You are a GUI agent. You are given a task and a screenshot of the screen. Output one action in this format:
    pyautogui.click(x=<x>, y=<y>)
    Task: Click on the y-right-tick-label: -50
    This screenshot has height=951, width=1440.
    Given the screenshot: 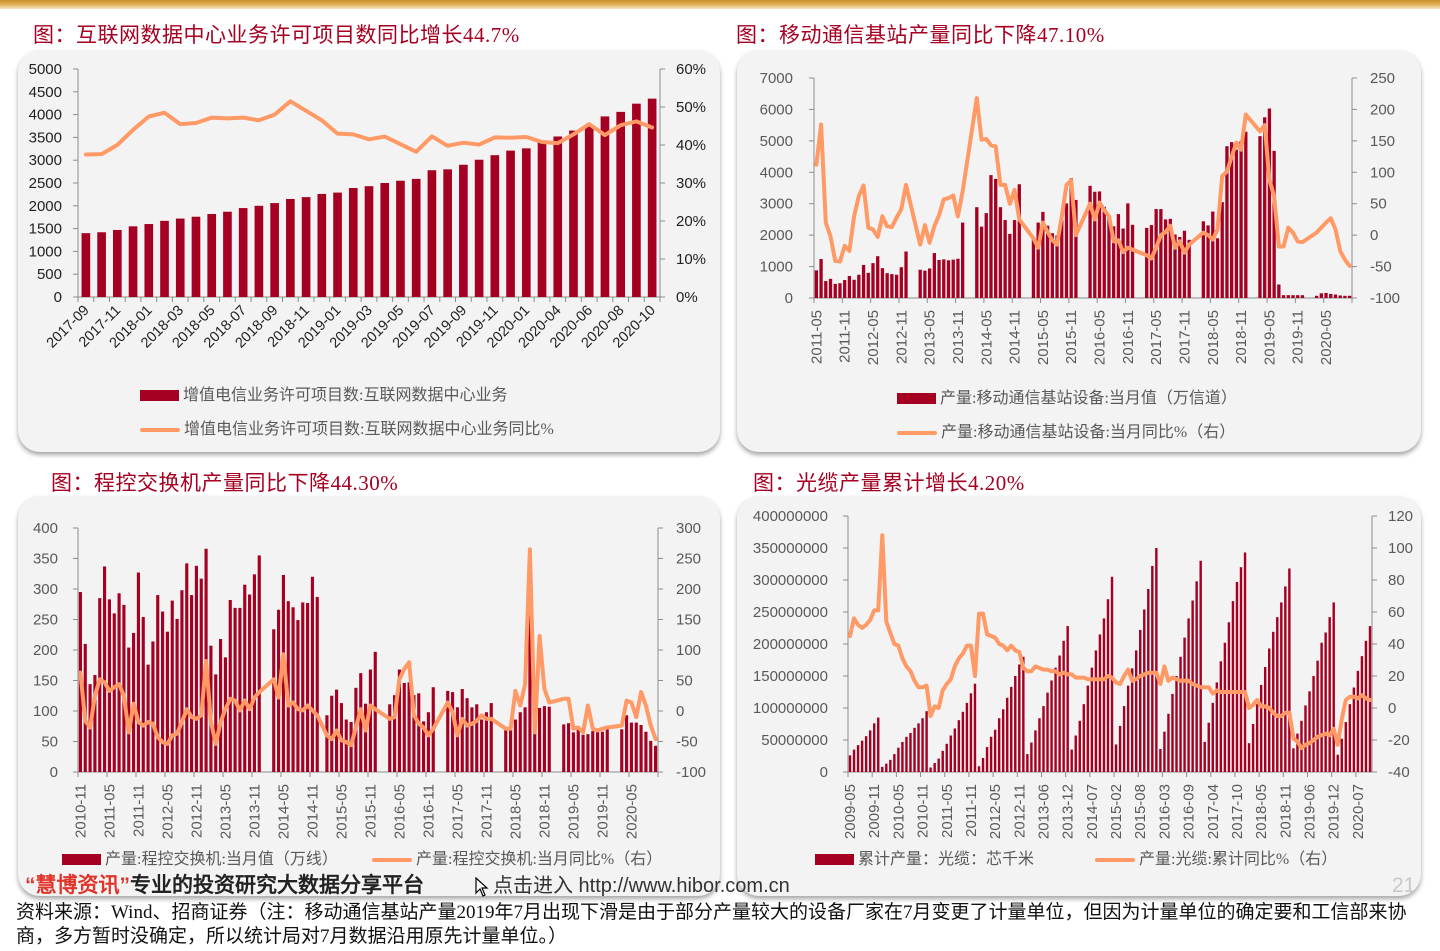 What is the action you would take?
    pyautogui.click(x=1381, y=267)
    